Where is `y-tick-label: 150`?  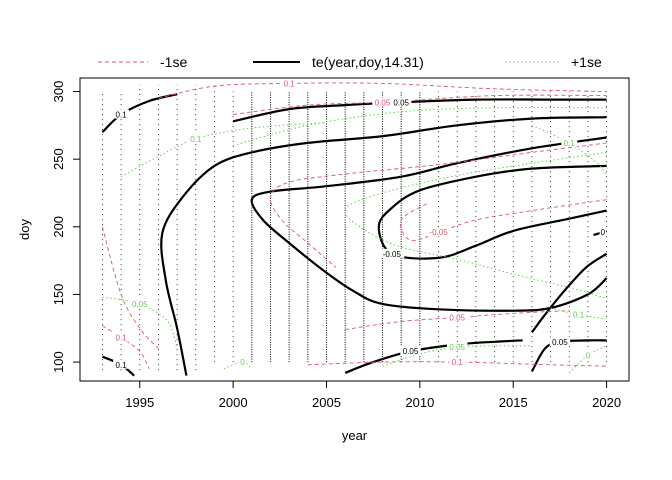
y-tick-label: 150 is located at coordinates (58, 295).